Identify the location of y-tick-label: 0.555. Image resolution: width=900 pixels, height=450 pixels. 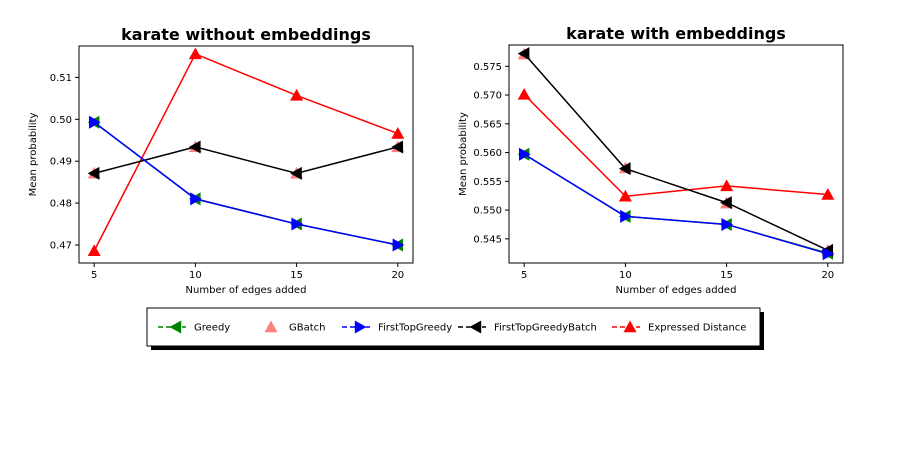
(487, 182).